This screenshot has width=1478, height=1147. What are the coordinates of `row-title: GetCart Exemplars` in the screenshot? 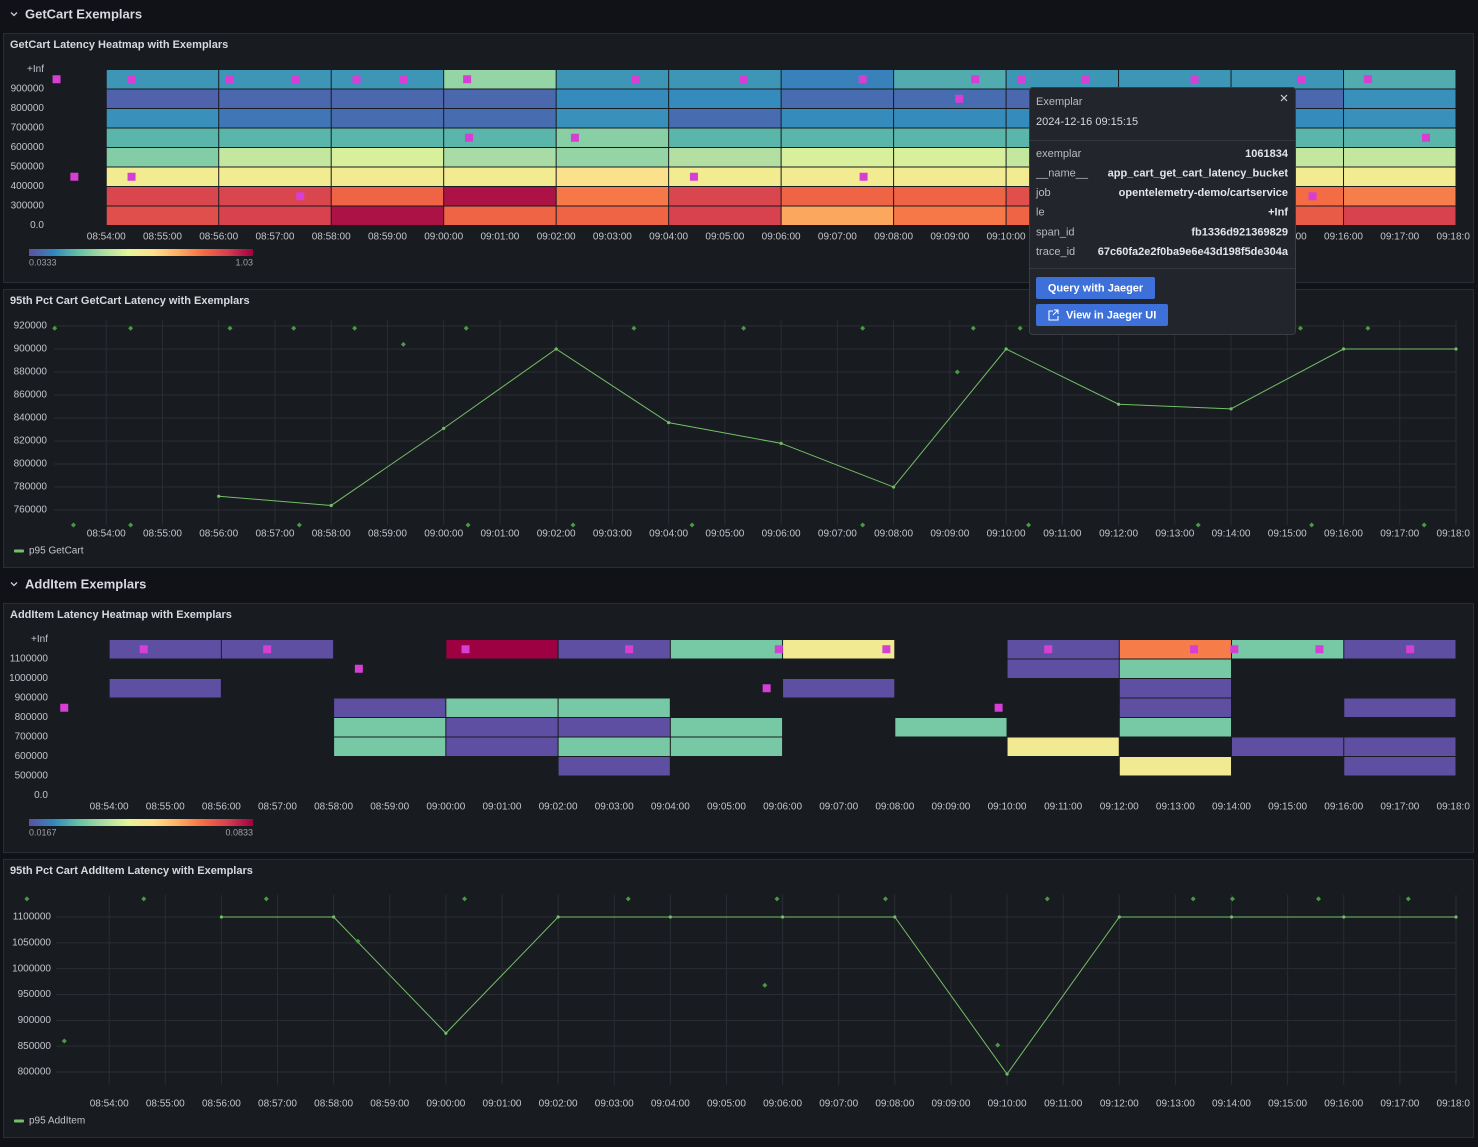 It's located at (83, 13).